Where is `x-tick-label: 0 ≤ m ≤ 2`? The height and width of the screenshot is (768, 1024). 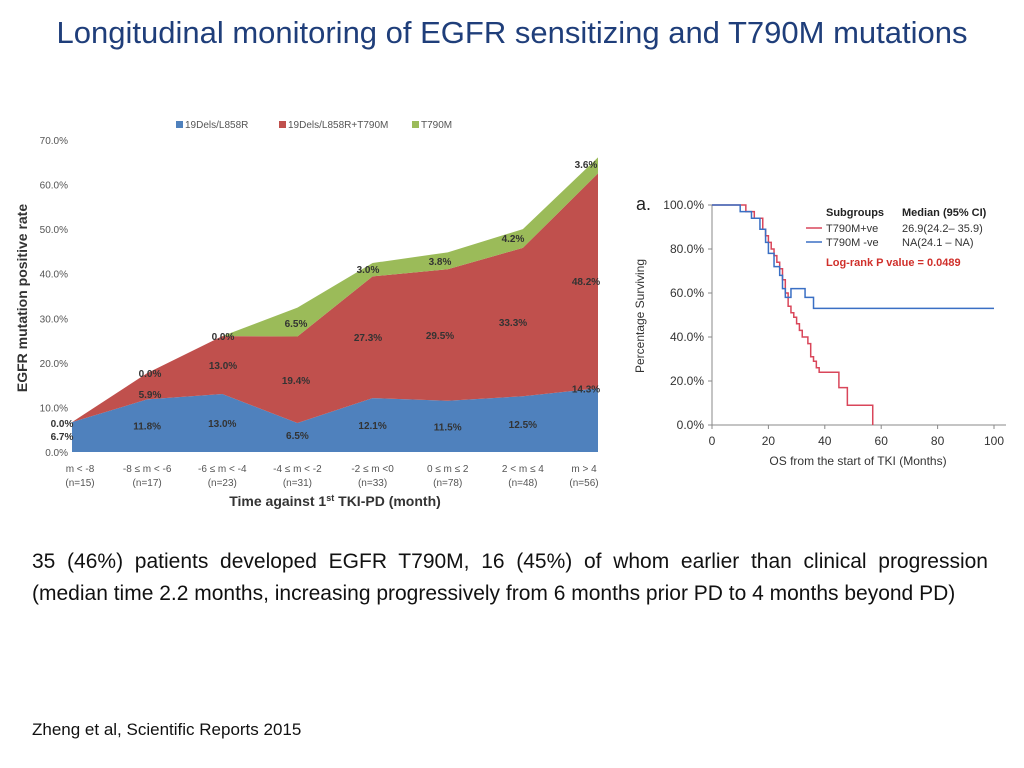 x-tick-label: 0 ≤ m ≤ 2 is located at coordinates (448, 469).